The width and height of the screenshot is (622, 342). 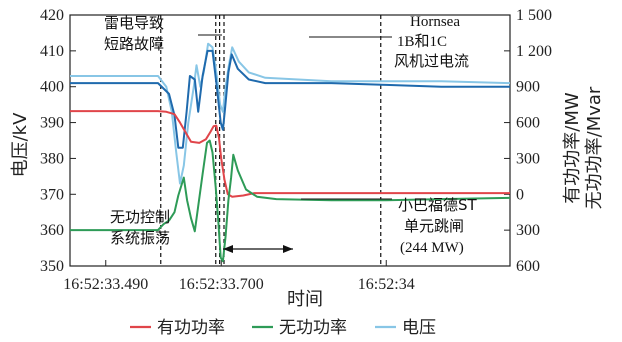 What do you see at coordinates (389, 226) in the screenshot?
I see `annotation-trip: 小巴福德ST 单元跳闸 (244 MW)` at bounding box center [389, 226].